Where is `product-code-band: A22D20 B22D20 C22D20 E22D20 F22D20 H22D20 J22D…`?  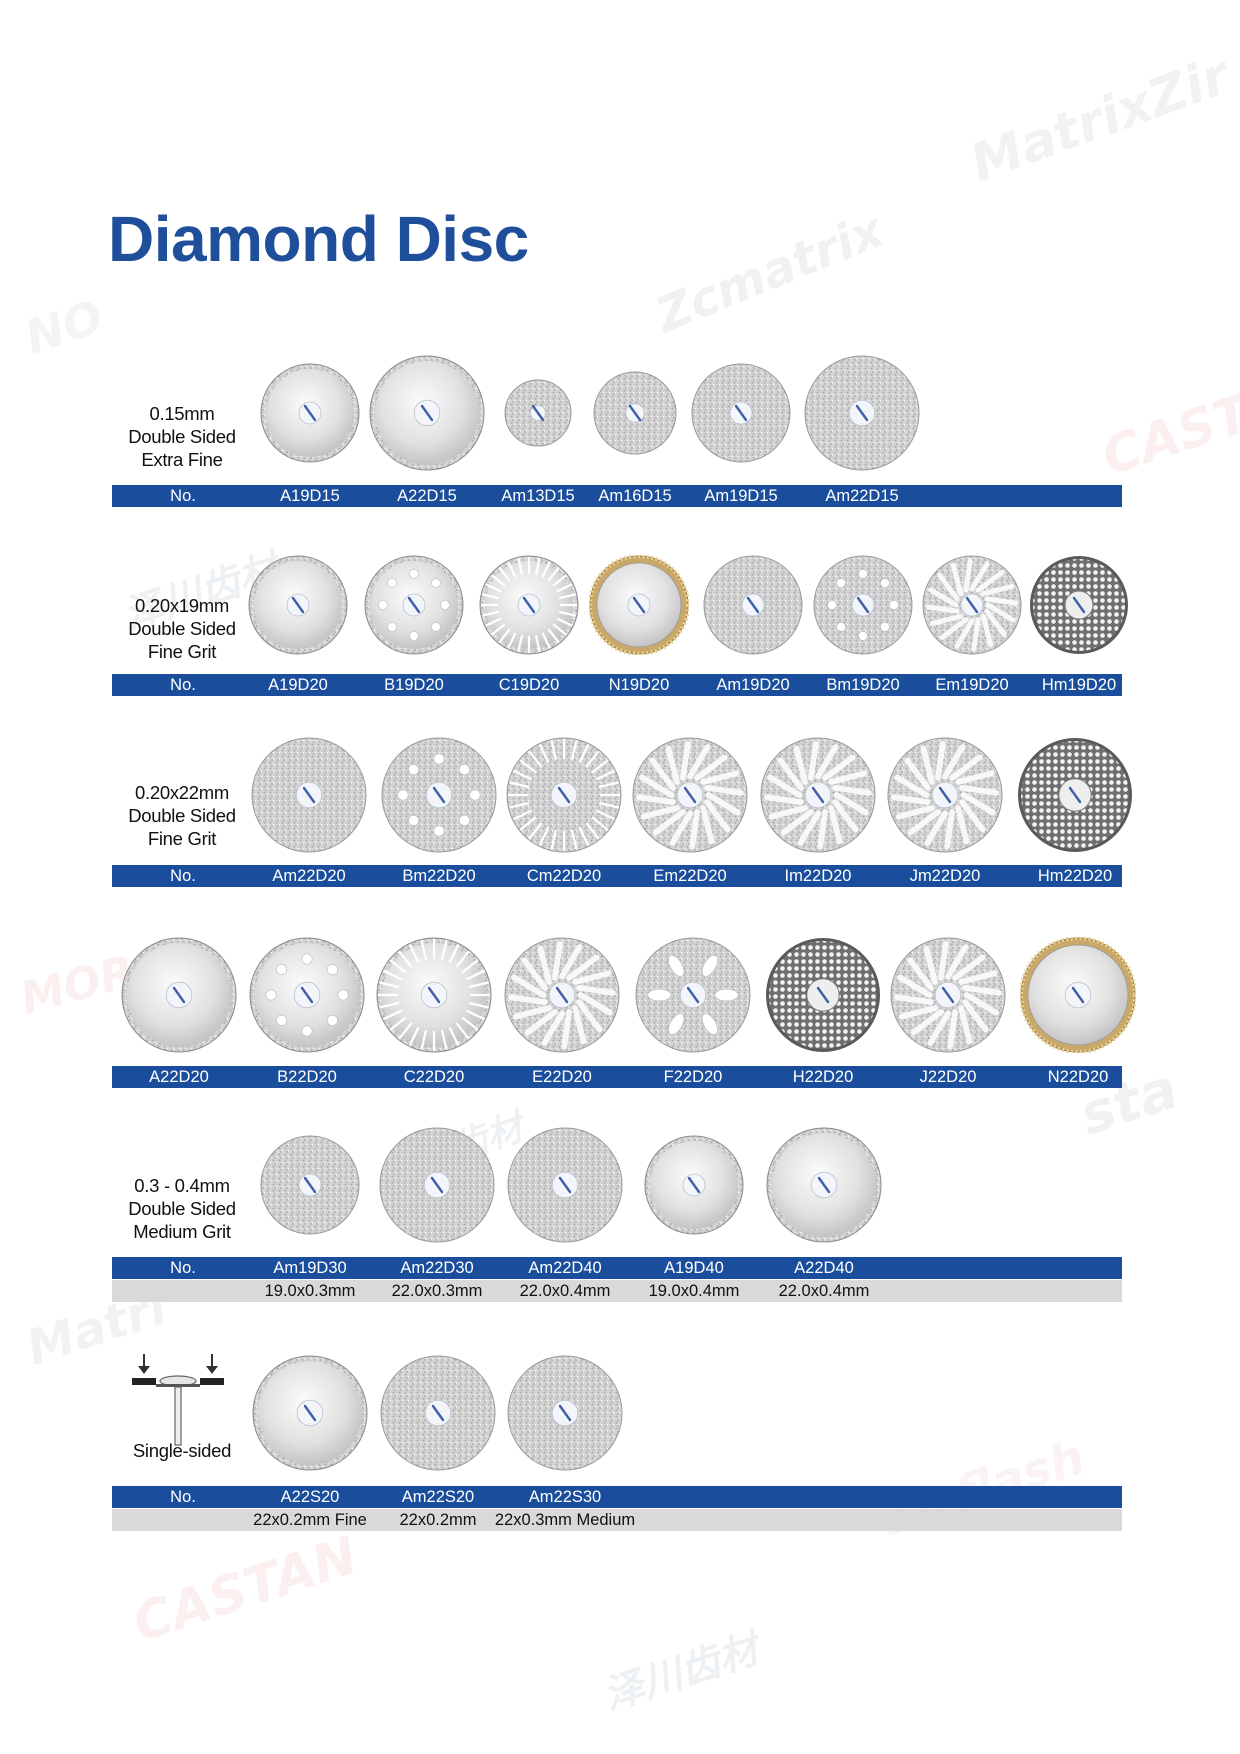 product-code-band: A22D20 B22D20 C22D20 E22D20 F22D20 H22D20 J22D… is located at coordinates (617, 1077).